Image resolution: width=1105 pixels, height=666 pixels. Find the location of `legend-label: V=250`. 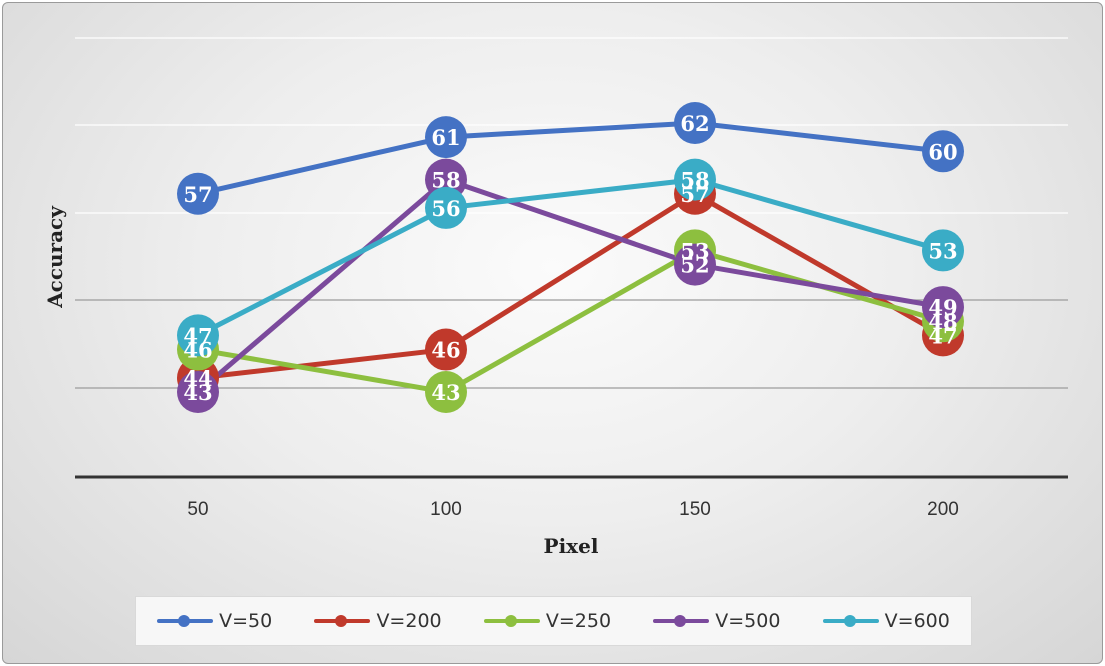

legend-label: V=250 is located at coordinates (578, 621).